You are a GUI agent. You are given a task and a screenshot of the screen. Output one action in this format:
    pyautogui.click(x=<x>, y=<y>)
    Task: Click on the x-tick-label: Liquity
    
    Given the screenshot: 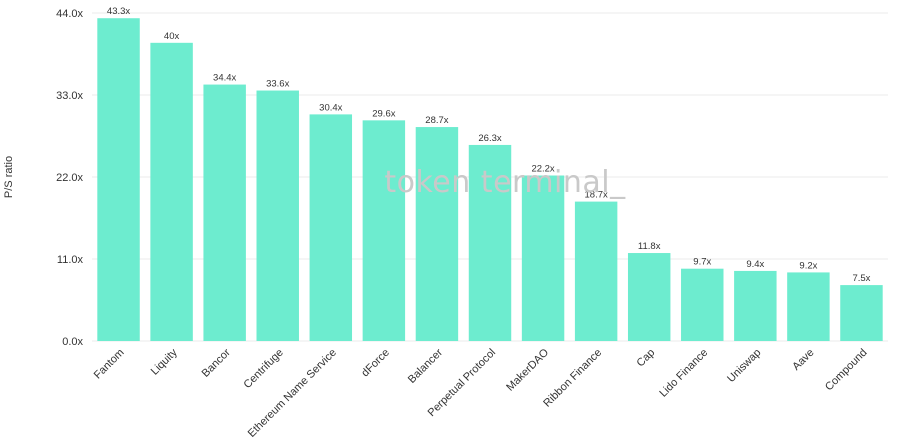 What is the action you would take?
    pyautogui.click(x=164, y=361)
    